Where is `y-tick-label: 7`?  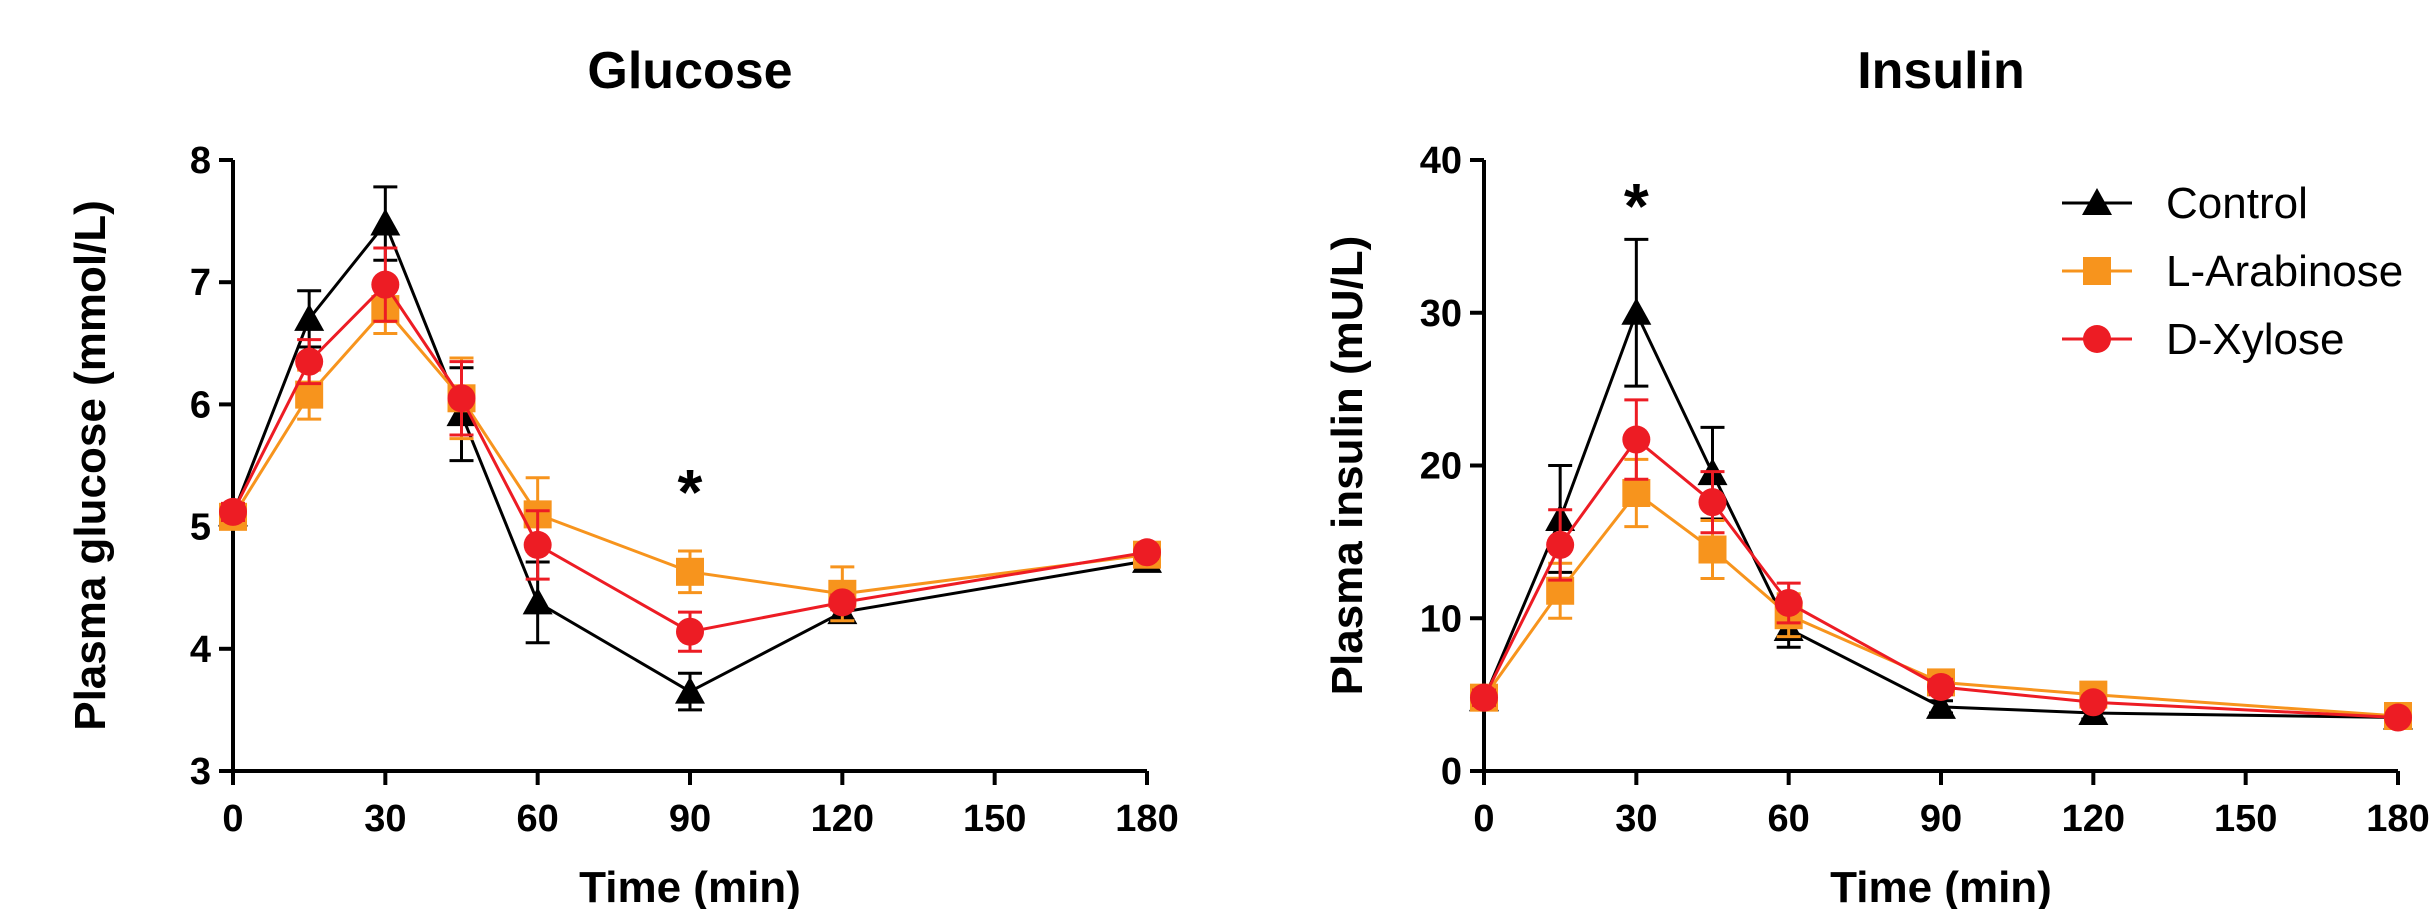
y-tick-label: 7 is located at coordinates (200, 283).